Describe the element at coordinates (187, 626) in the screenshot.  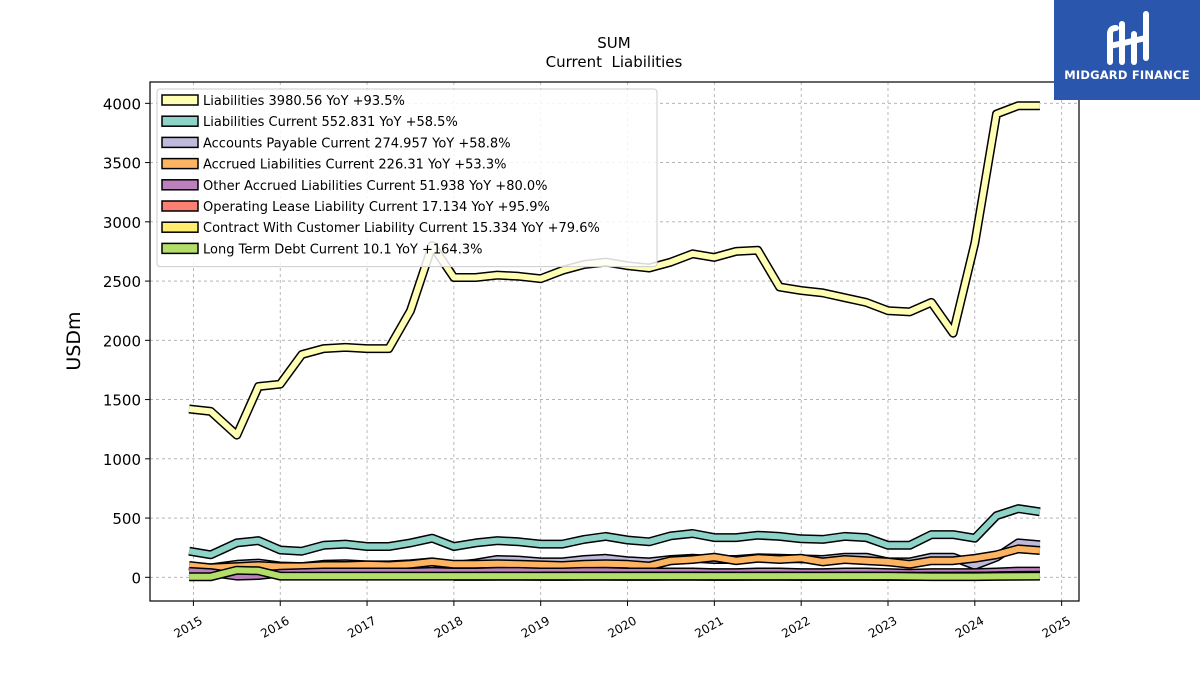
I see `x-tick-label: 2015` at that location.